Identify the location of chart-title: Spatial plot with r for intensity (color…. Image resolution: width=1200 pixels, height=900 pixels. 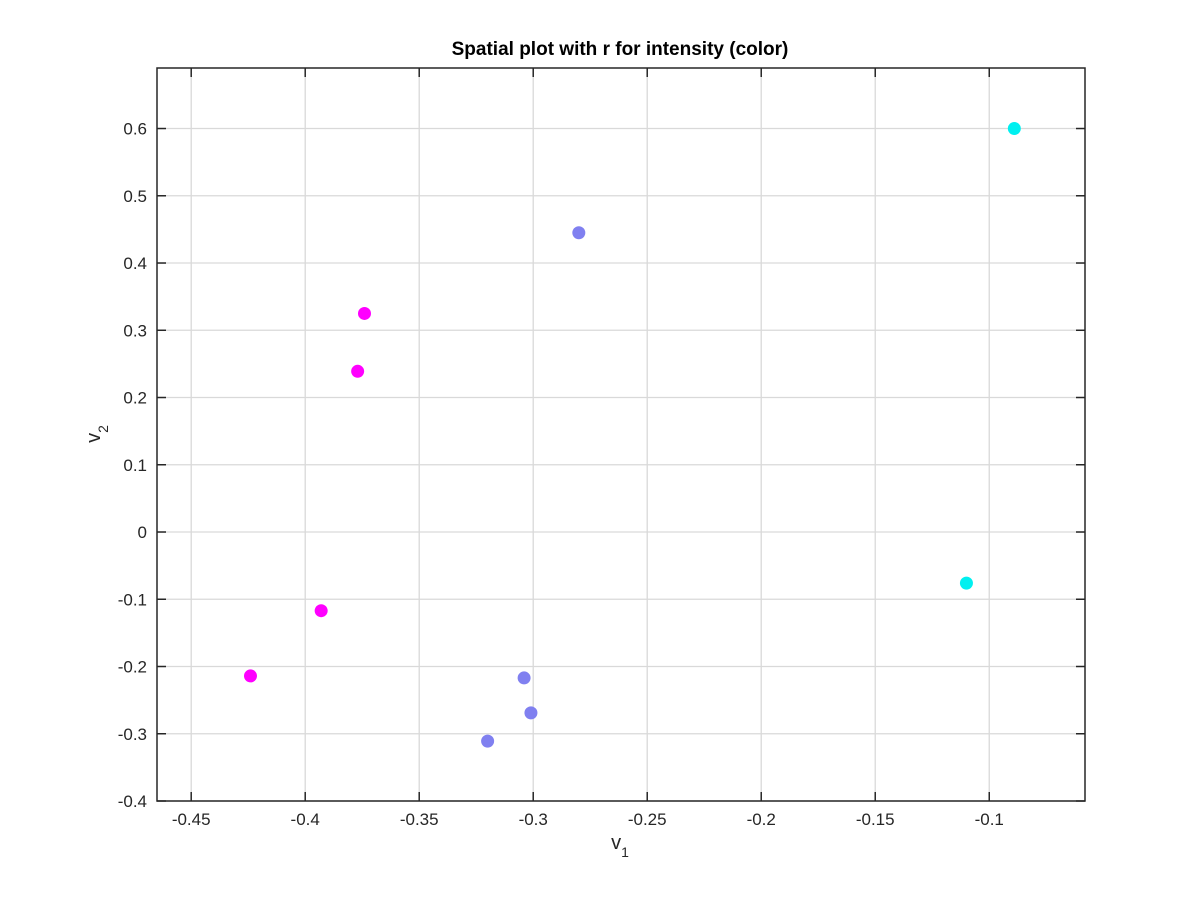
(620, 49).